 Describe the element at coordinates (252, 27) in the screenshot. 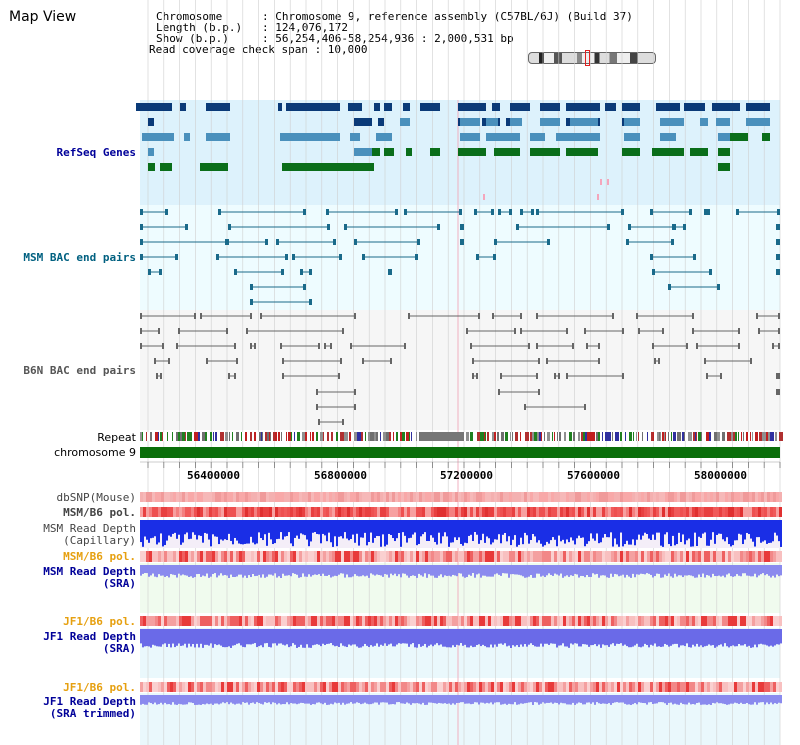

I see `info-length: Length (b.p.) : 124,076,172` at that location.